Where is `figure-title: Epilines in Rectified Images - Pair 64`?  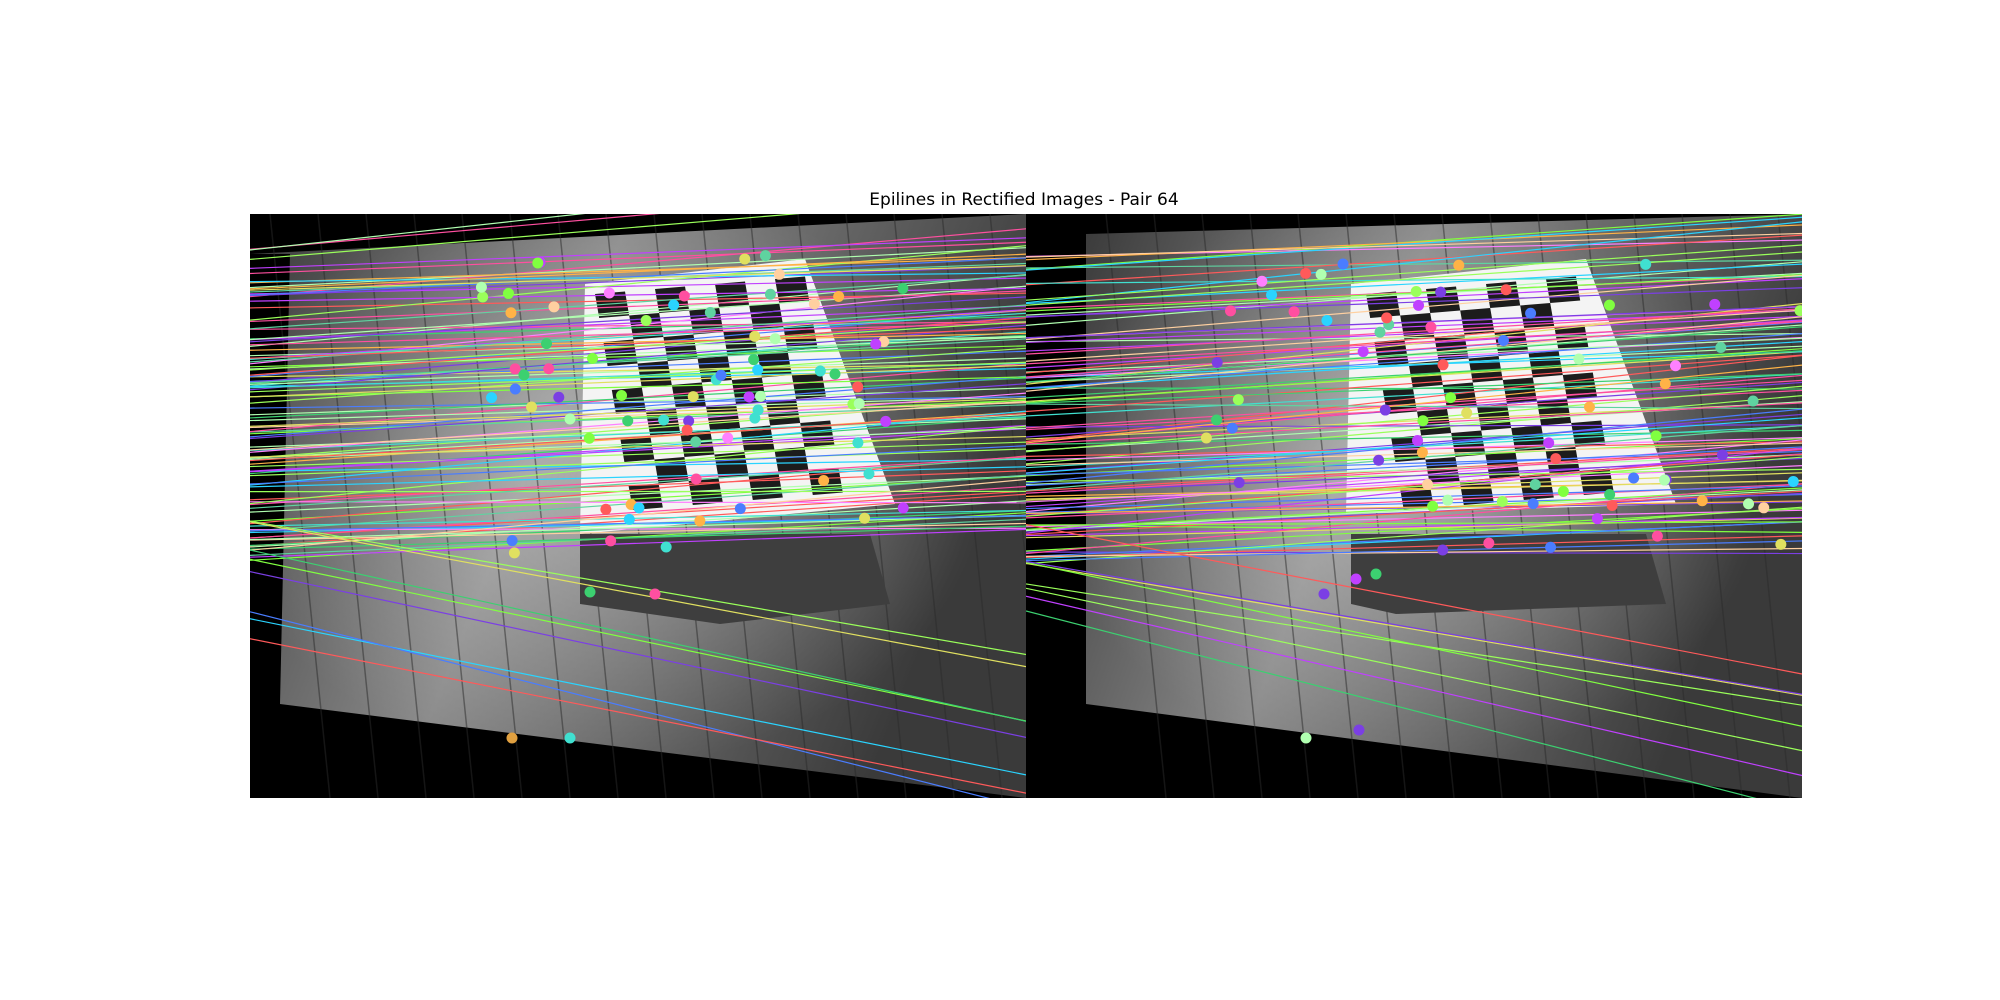 figure-title: Epilines in Rectified Images - Pair 64 is located at coordinates (1024, 200).